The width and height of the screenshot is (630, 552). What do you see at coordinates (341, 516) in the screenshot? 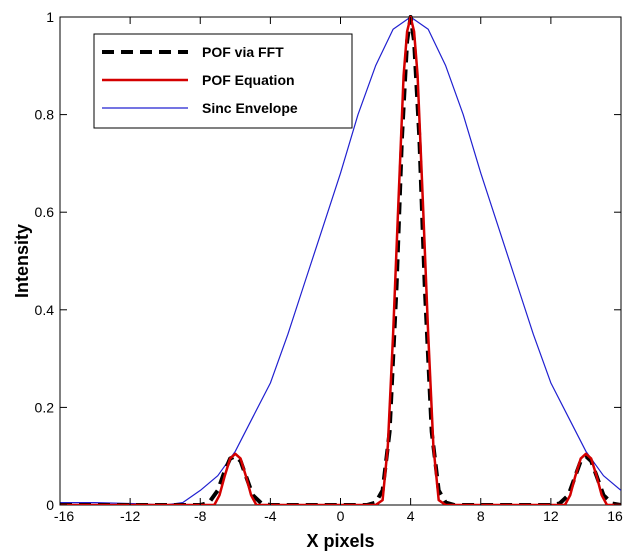
I see `x-tick-label: 0` at bounding box center [341, 516].